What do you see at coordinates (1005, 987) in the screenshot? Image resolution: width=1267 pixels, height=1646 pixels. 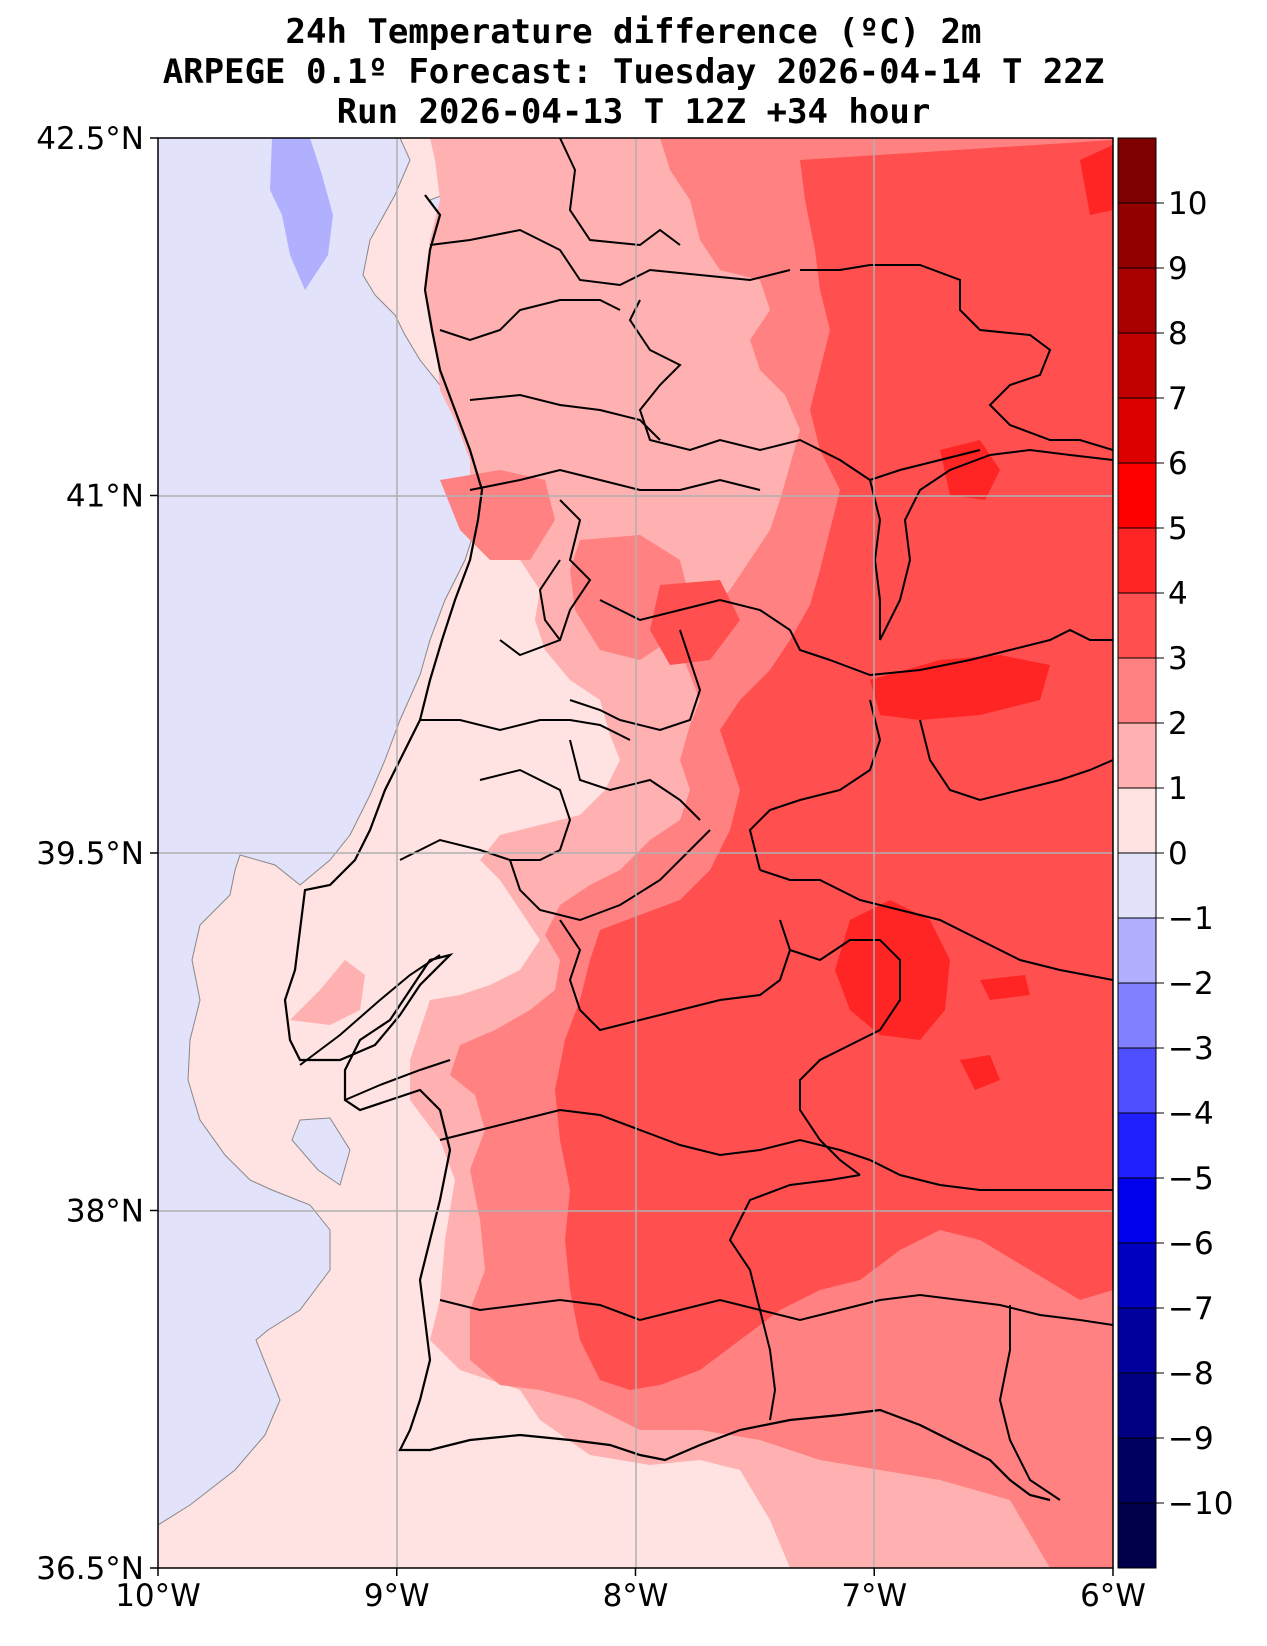 I see `warm-patch-badajoz` at bounding box center [1005, 987].